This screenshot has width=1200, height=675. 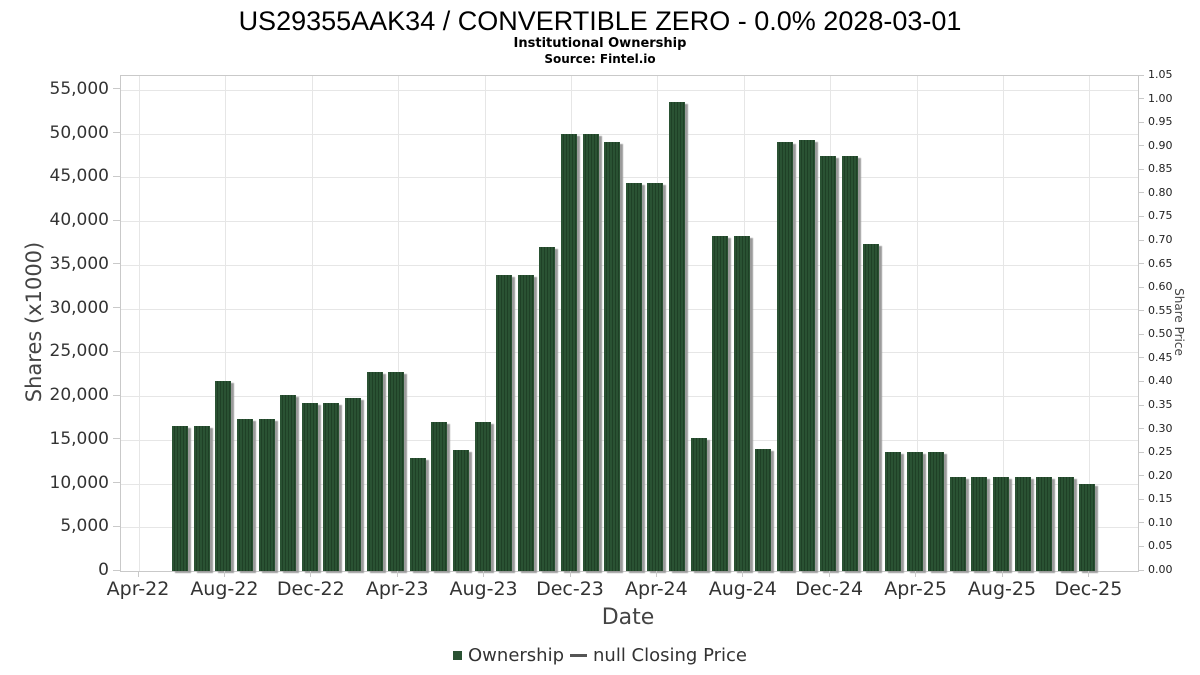 I want to click on y-left-tick-label: 15,000, so click(x=79, y=438).